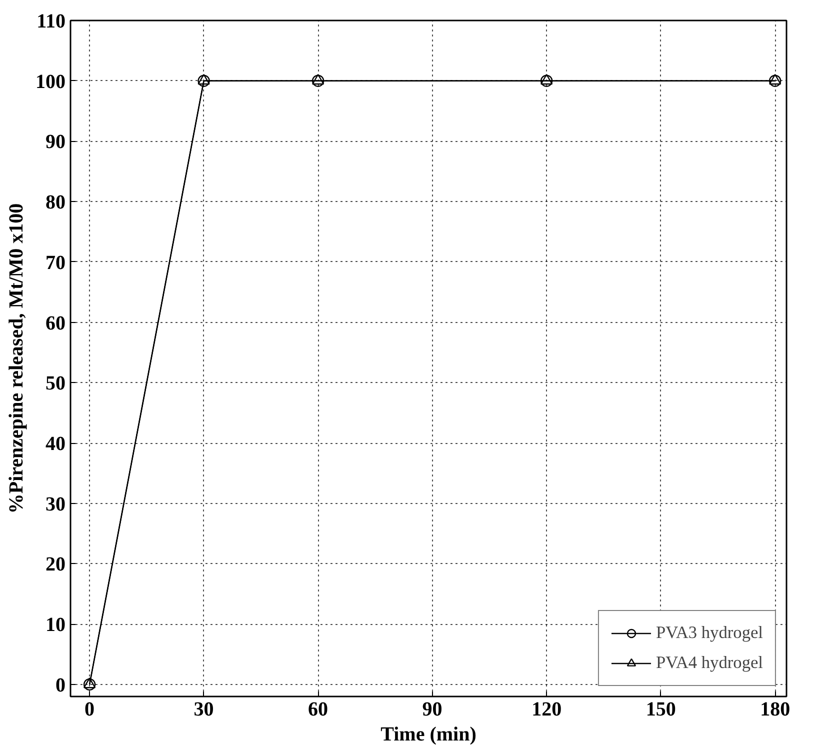 The image size is (816, 748). What do you see at coordinates (56, 444) in the screenshot?
I see `y-tick-label: 40` at bounding box center [56, 444].